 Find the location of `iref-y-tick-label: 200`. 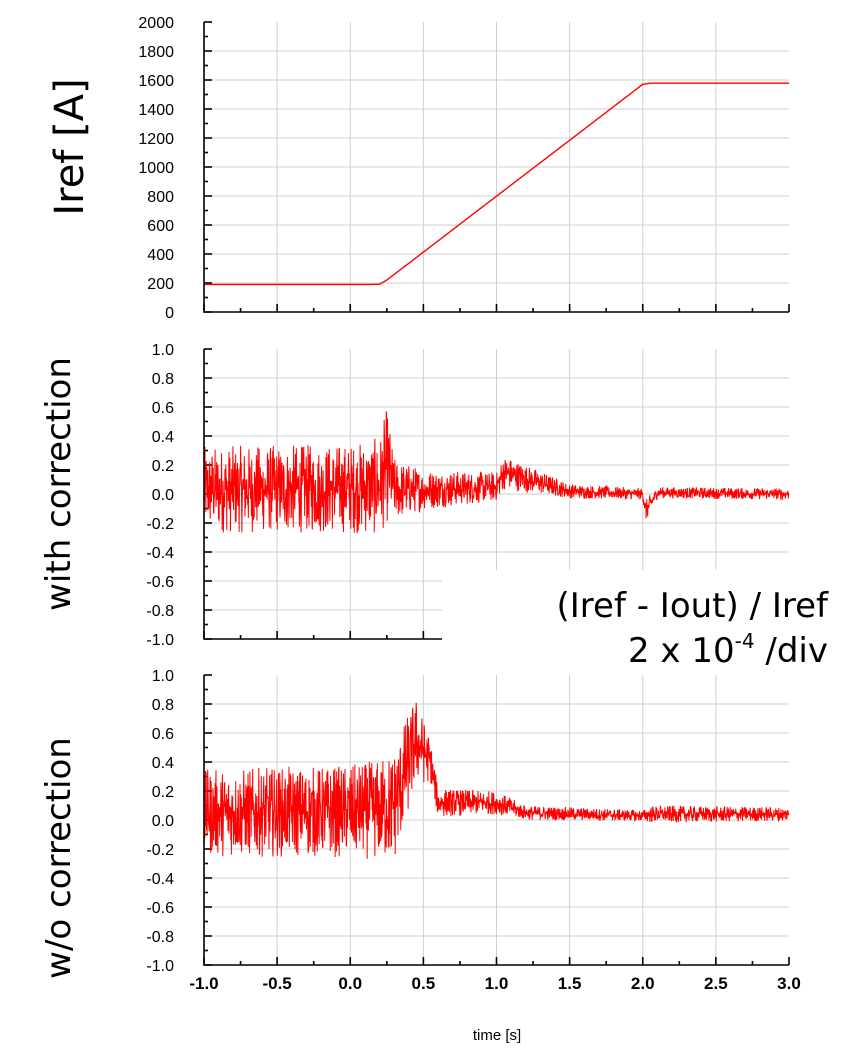

iref-y-tick-label: 200 is located at coordinates (160, 284).